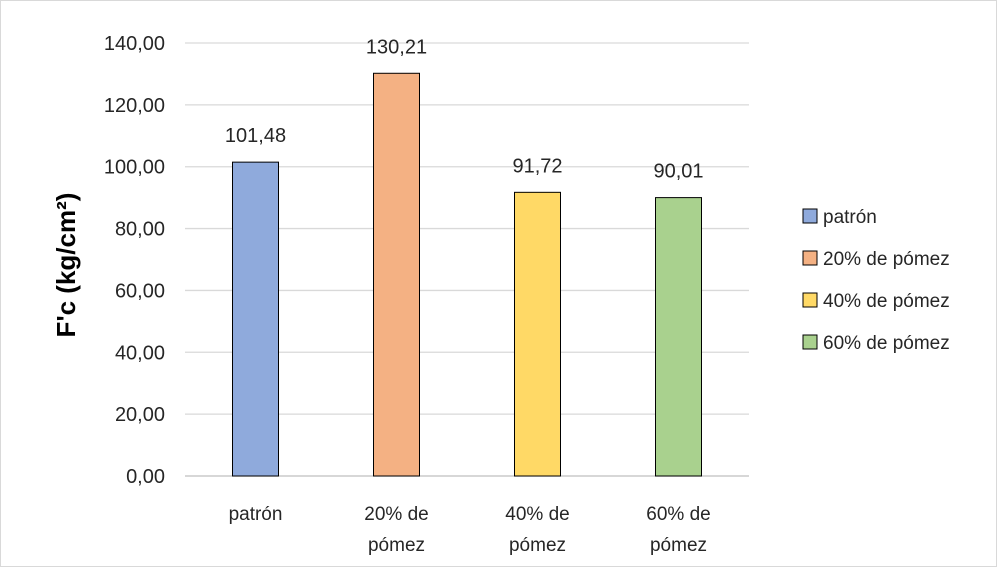  I want to click on y-tick-label: 80,00, so click(140, 230).